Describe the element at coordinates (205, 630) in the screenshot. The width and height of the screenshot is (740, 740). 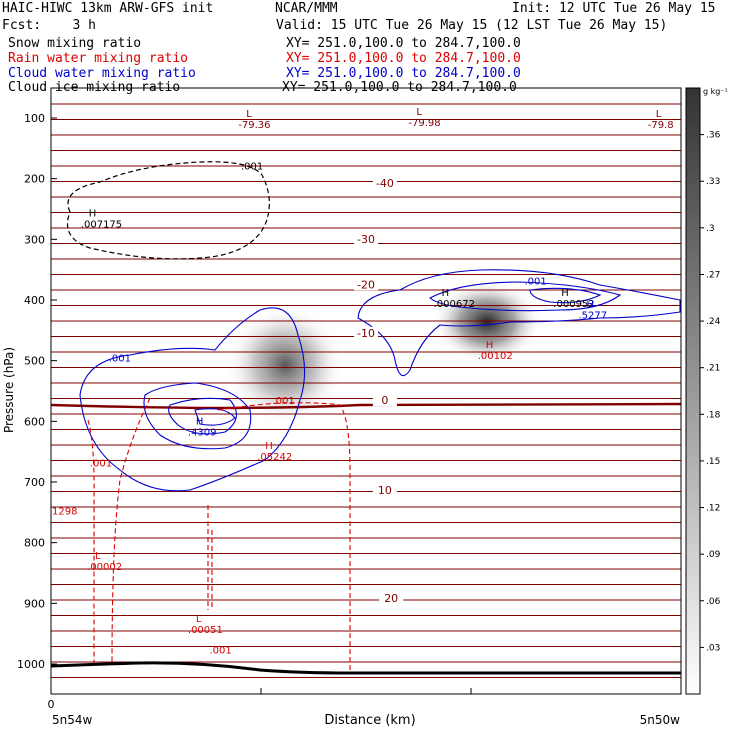
I see `extremum-value: .00051` at that location.